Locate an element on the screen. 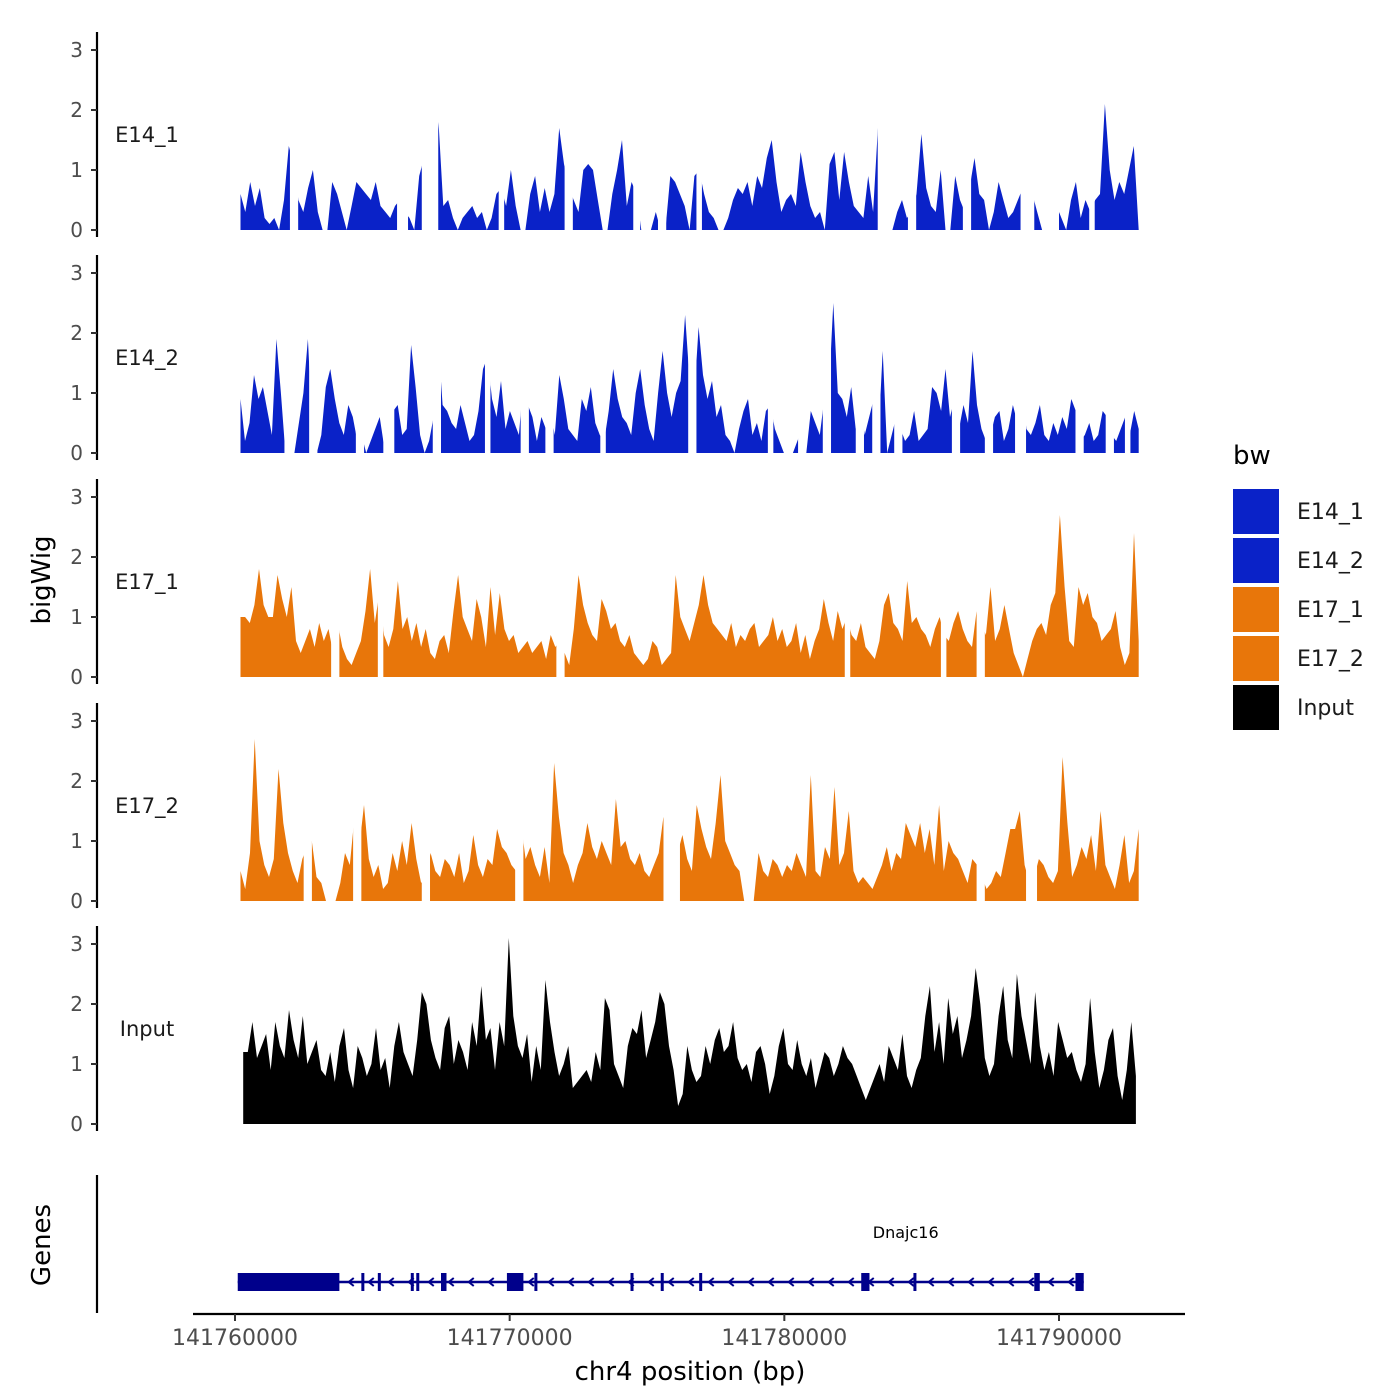 This screenshot has height=1400, width=1400. legend-label: Input is located at coordinates (1325, 708).